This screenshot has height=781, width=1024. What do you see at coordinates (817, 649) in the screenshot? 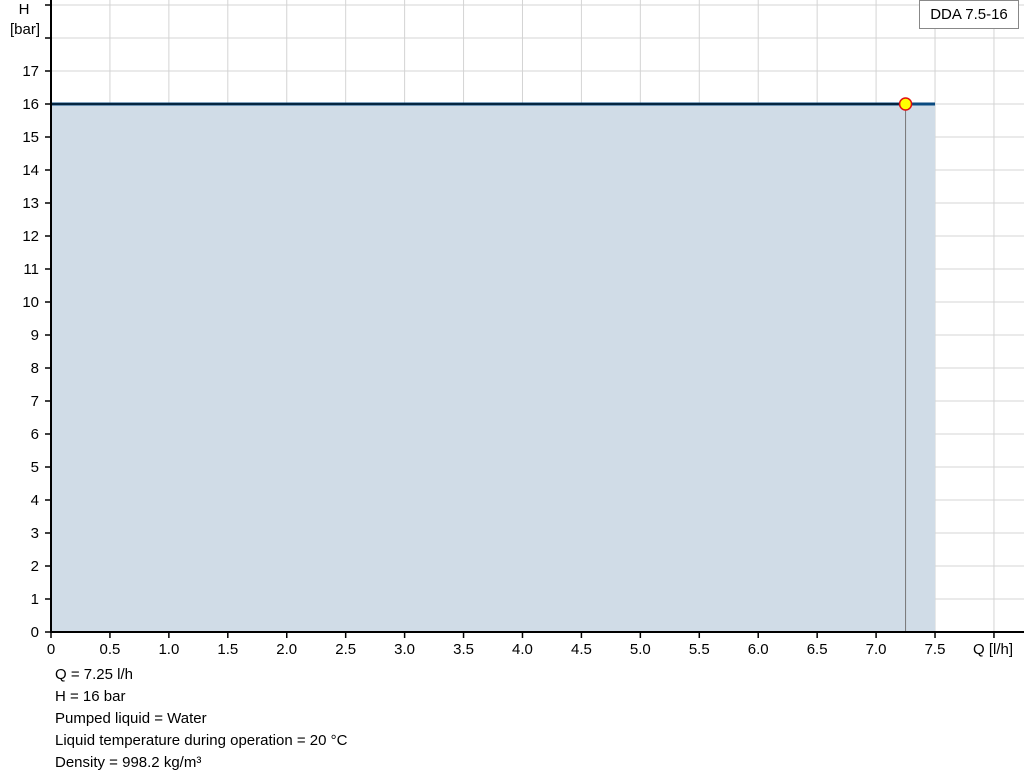
I see `x-tick-label: 6.5` at bounding box center [817, 649].